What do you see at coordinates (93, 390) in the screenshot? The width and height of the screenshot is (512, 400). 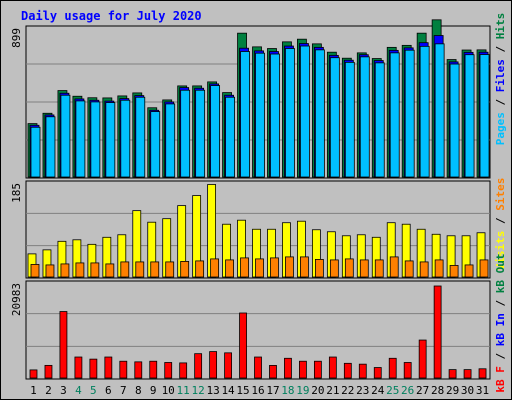 I see `x-tick-label-day-5: 5` at bounding box center [93, 390].